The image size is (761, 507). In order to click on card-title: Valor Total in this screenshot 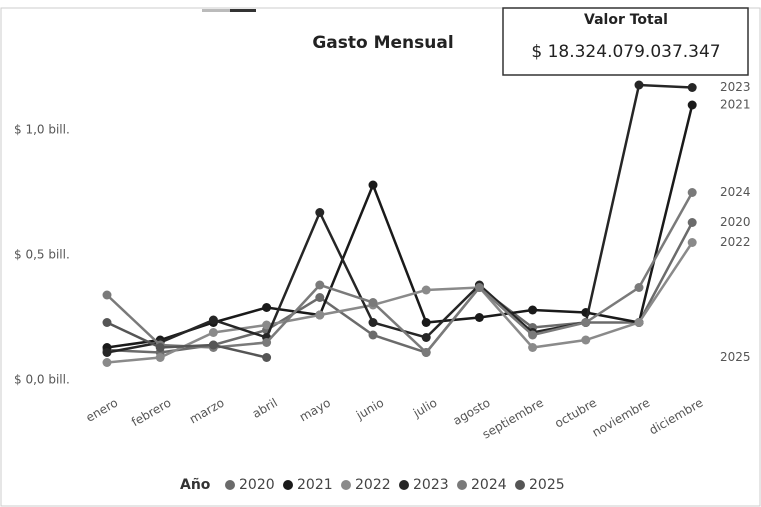, I will do `click(626, 20)`.